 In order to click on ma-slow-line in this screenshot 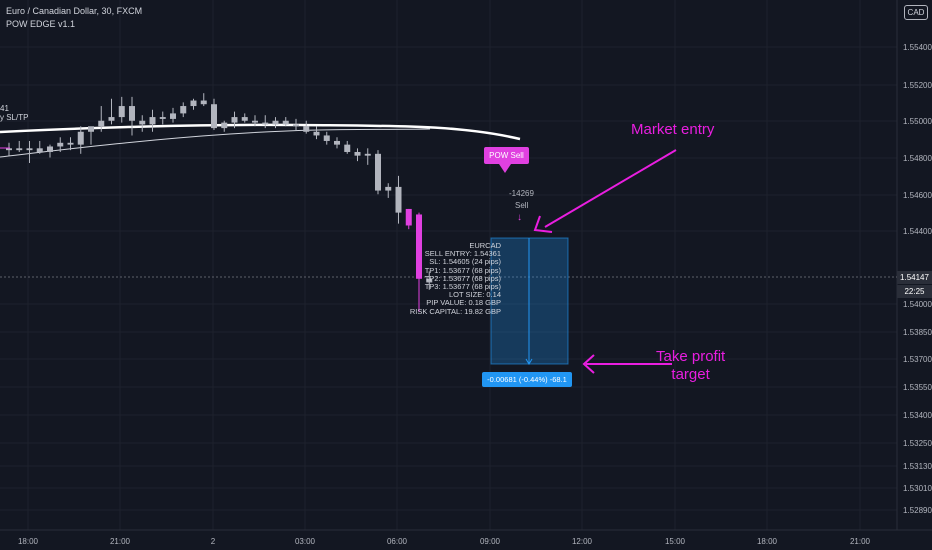, I will do `click(215, 143)`.